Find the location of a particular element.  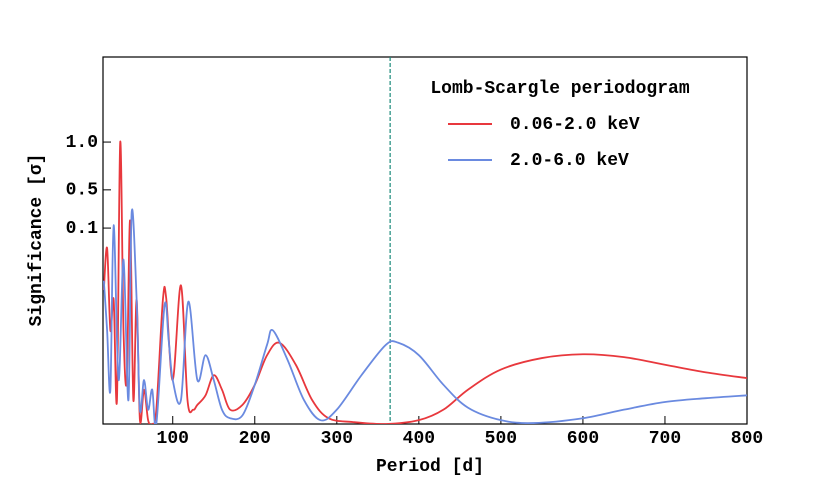

x-tick-label: 700 is located at coordinates (665, 439).